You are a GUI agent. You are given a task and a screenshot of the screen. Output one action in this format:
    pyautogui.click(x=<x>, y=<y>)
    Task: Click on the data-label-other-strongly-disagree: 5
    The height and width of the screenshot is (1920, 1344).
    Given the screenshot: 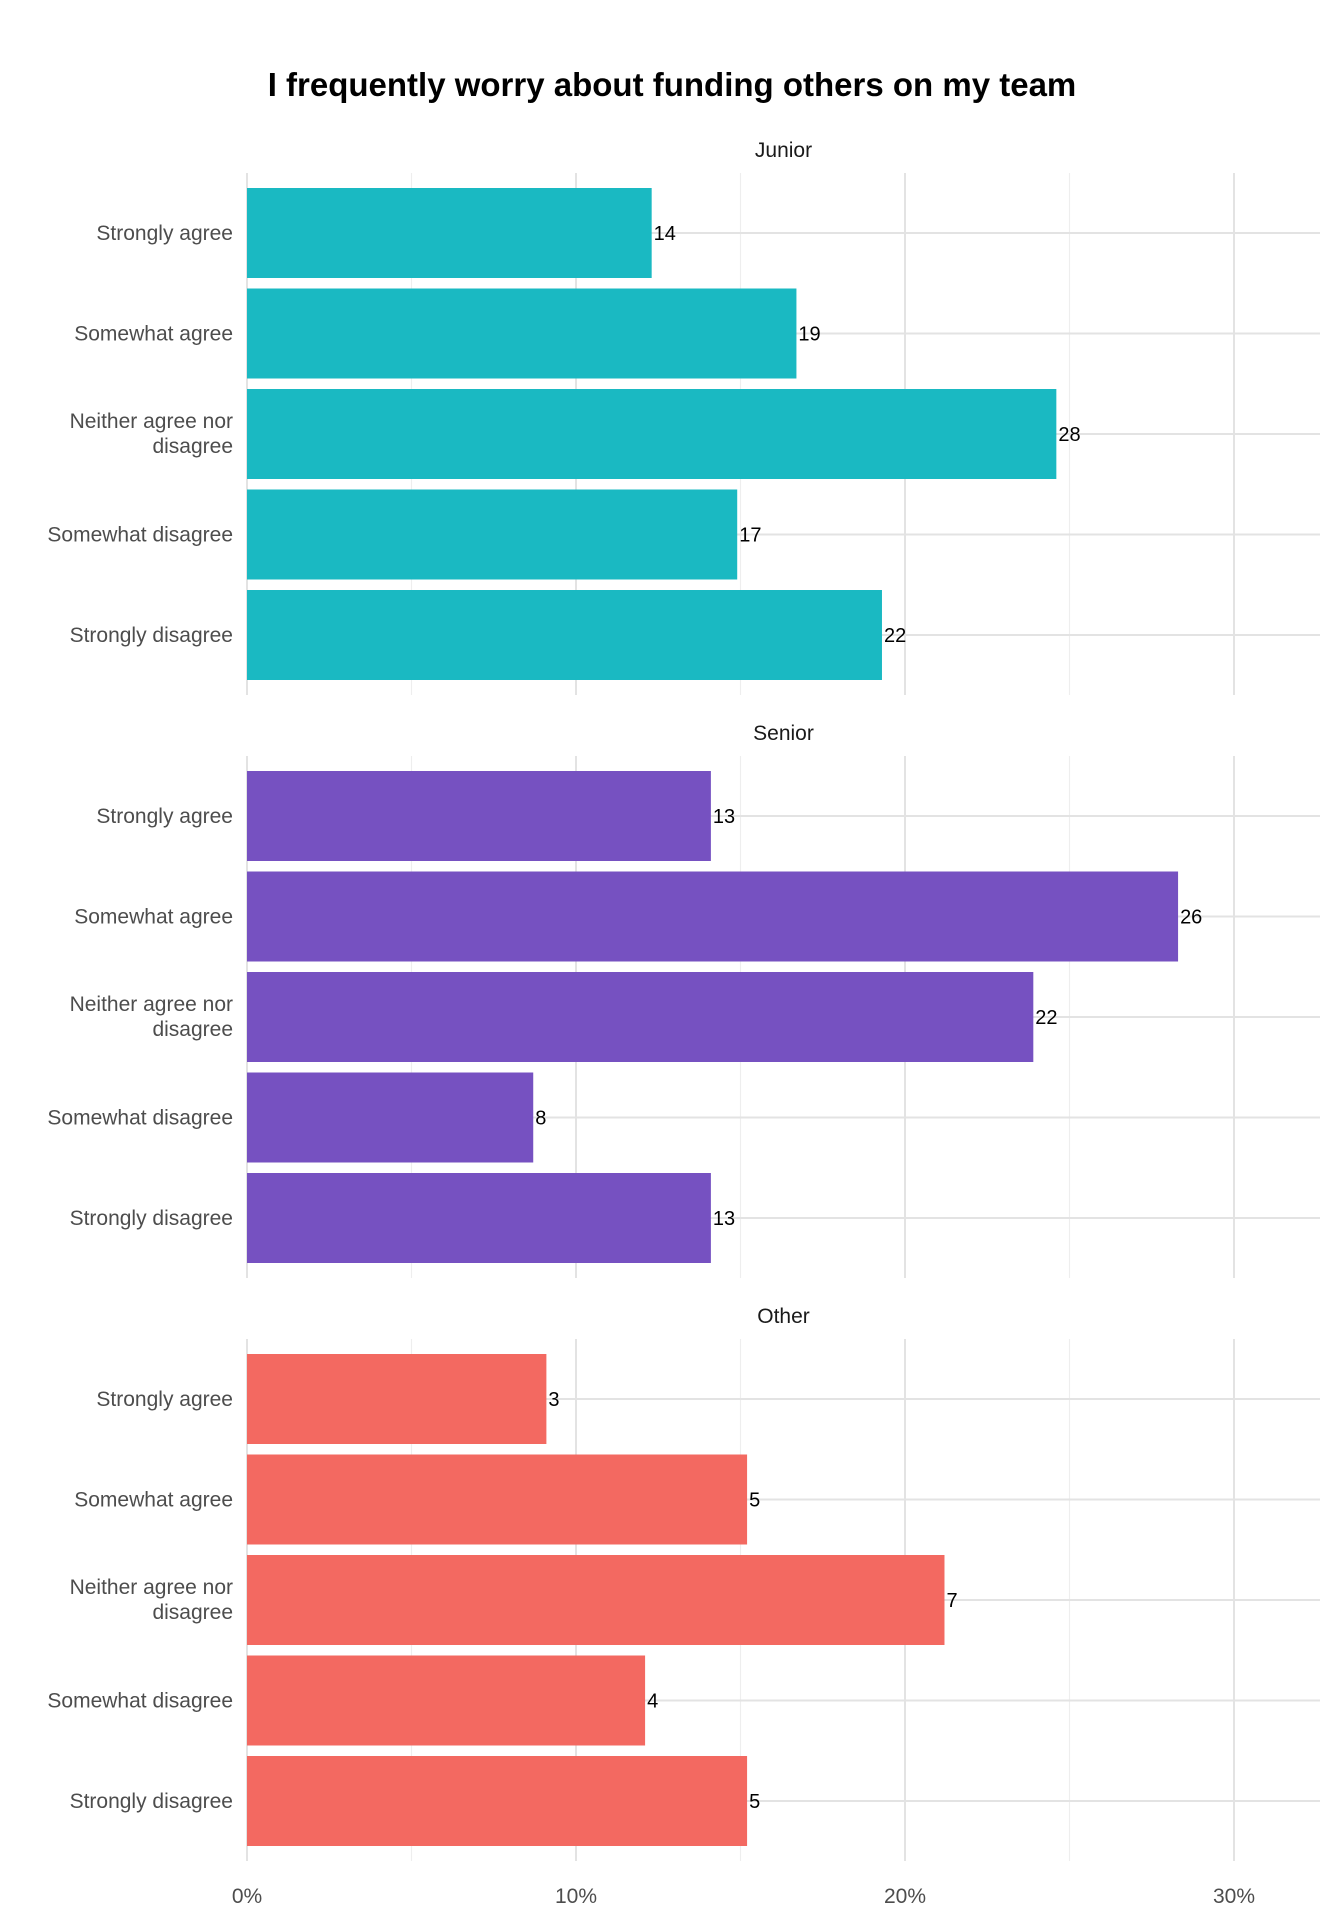 What is the action you would take?
    pyautogui.click(x=754, y=1802)
    